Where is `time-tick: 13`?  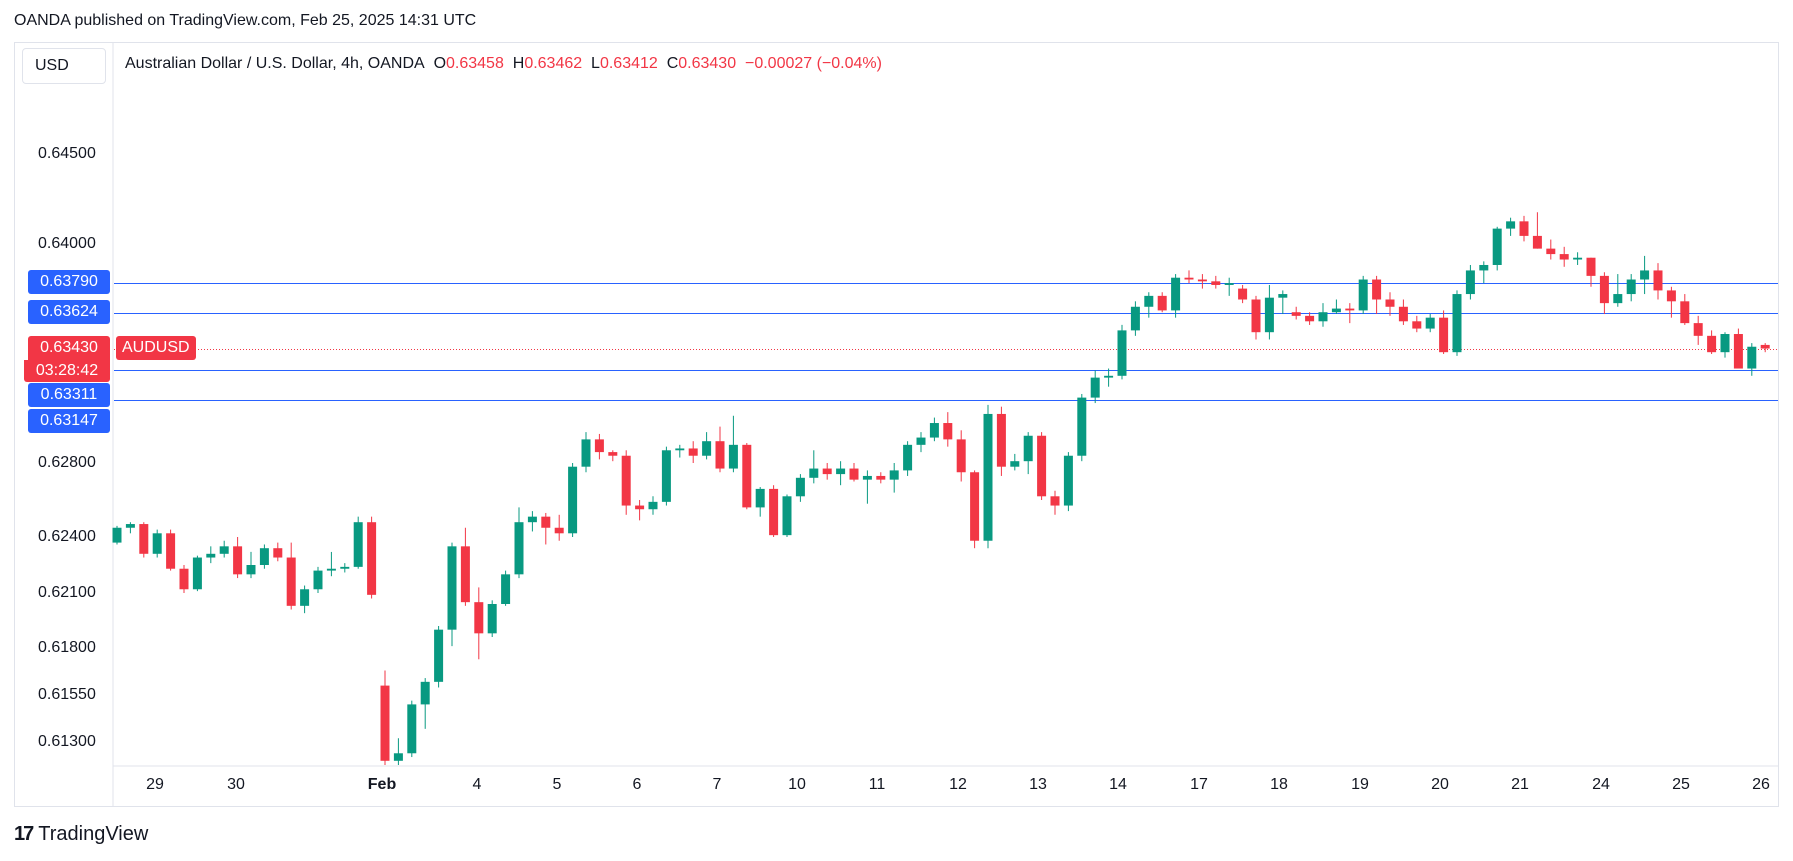 time-tick: 13 is located at coordinates (1038, 784).